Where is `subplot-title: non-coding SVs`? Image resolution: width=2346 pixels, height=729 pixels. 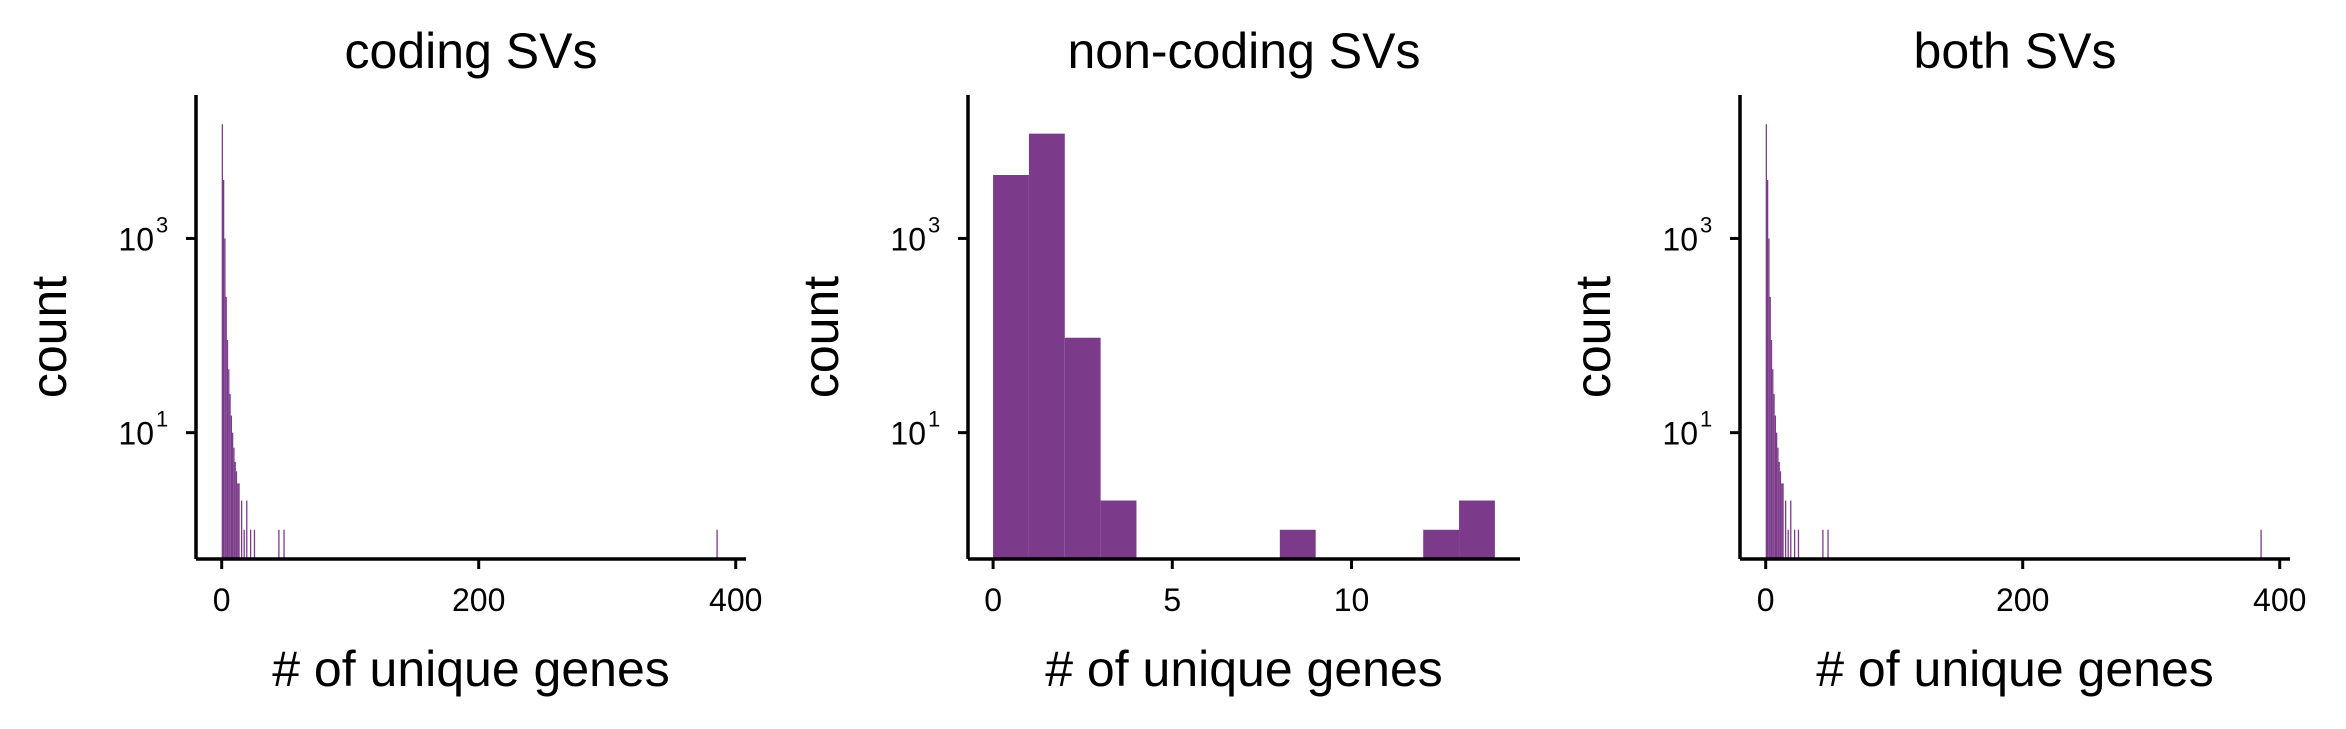
subplot-title: non-coding SVs is located at coordinates (1243, 51).